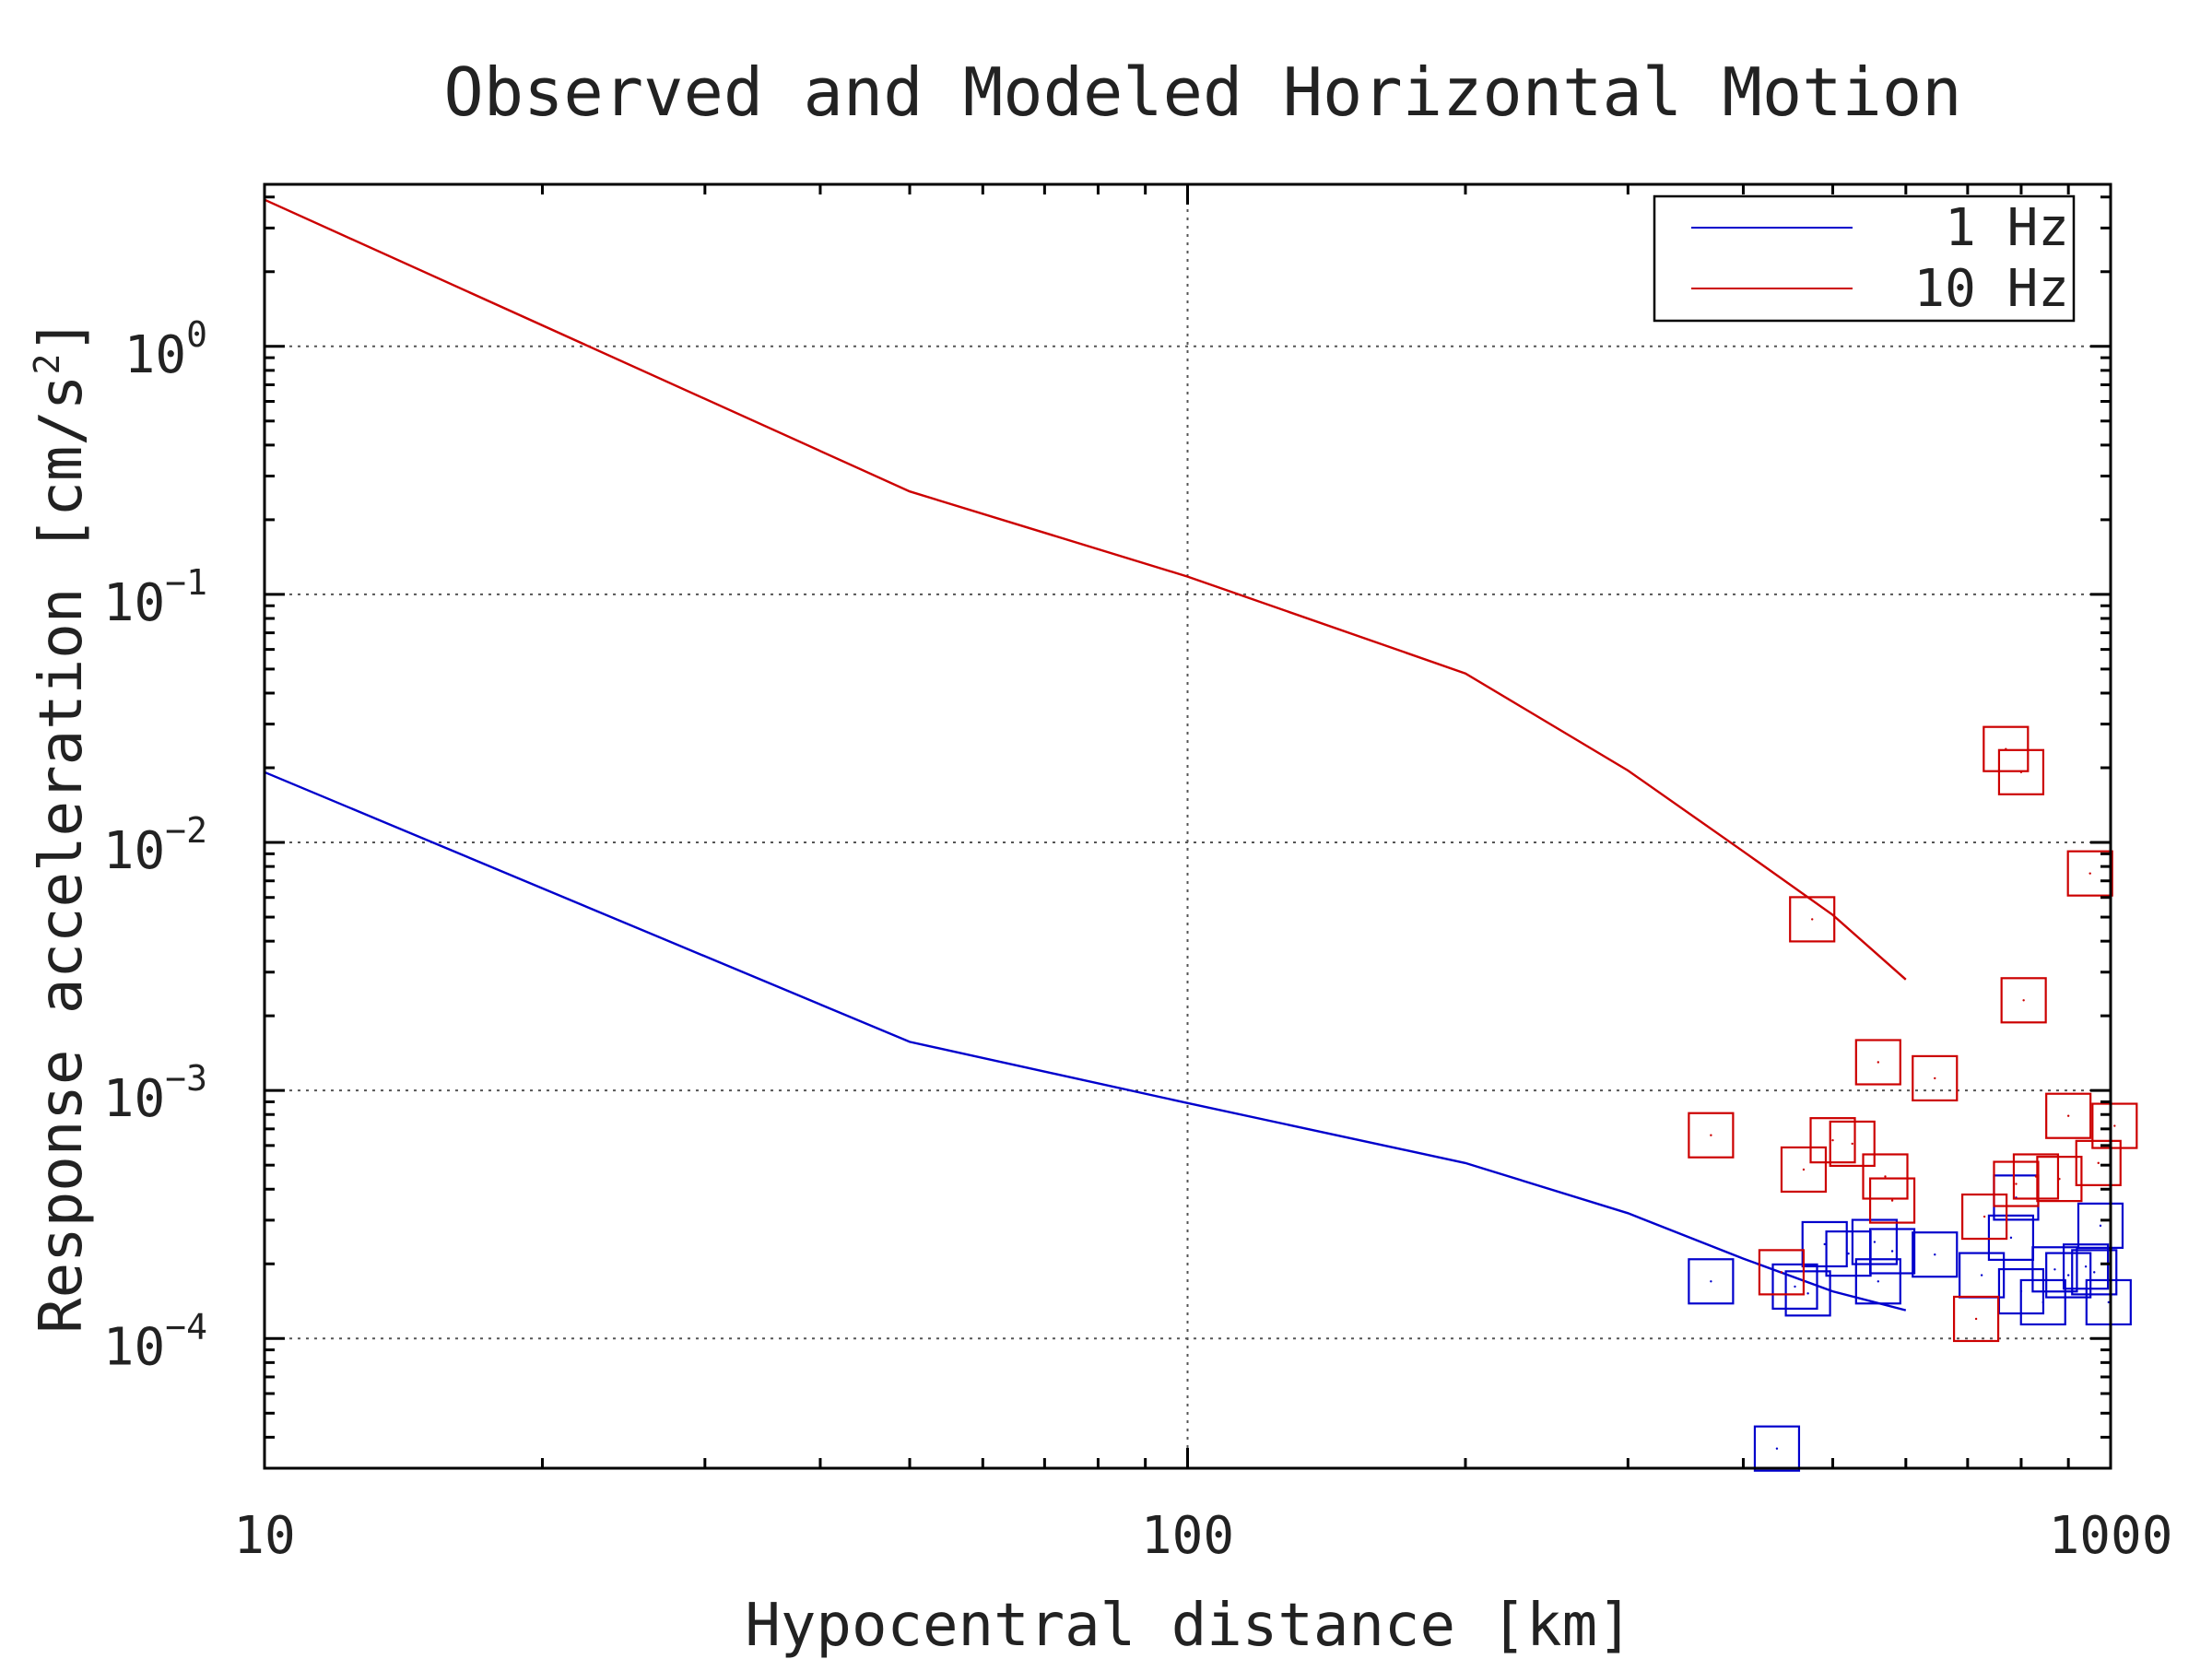 The height and width of the screenshot is (1659, 2212). Describe the element at coordinates (2111, 1536) in the screenshot. I see `x-tick-label: 1000` at that location.